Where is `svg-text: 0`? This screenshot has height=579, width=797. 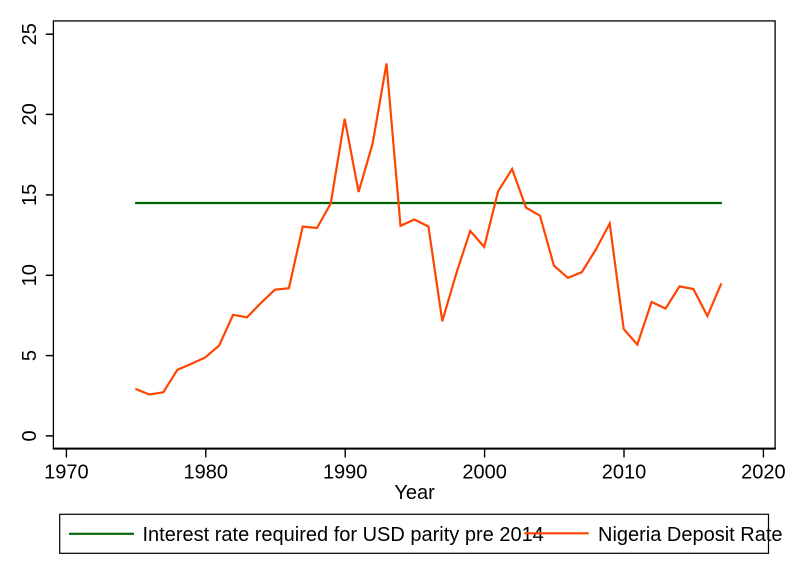
svg-text: 0 is located at coordinates (30, 435).